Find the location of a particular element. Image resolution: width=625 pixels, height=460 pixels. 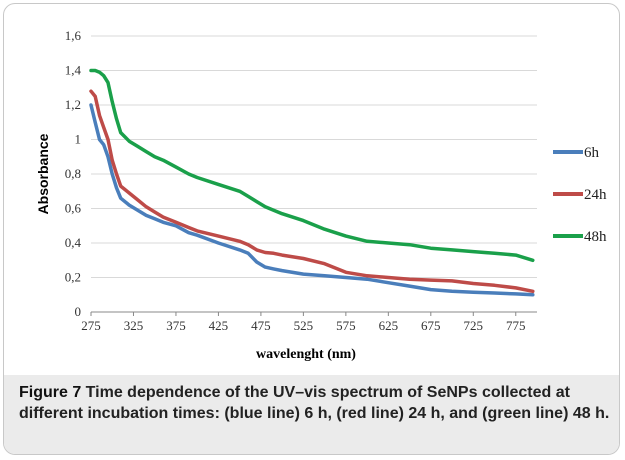

x-tick-label: 625 is located at coordinates (389, 325).